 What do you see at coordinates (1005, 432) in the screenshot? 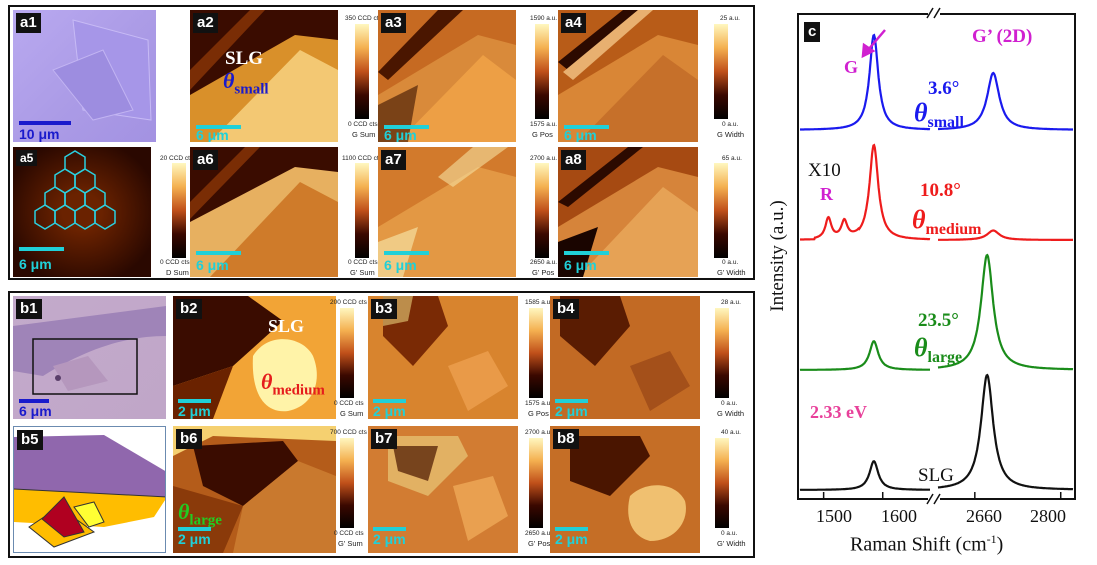
I see `spectrum-line-3-seg1` at bounding box center [1005, 432].